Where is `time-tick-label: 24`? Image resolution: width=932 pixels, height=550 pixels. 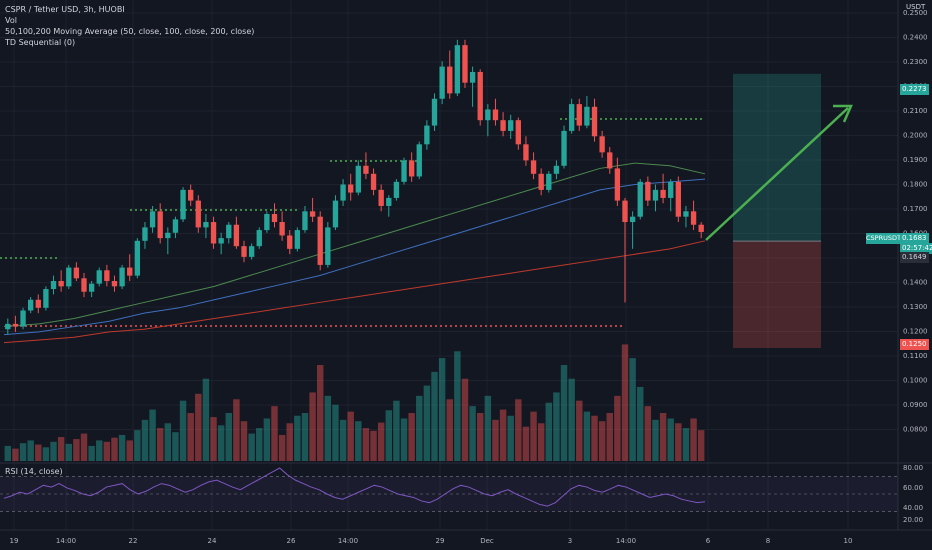
time-tick-label: 24 is located at coordinates (212, 541).